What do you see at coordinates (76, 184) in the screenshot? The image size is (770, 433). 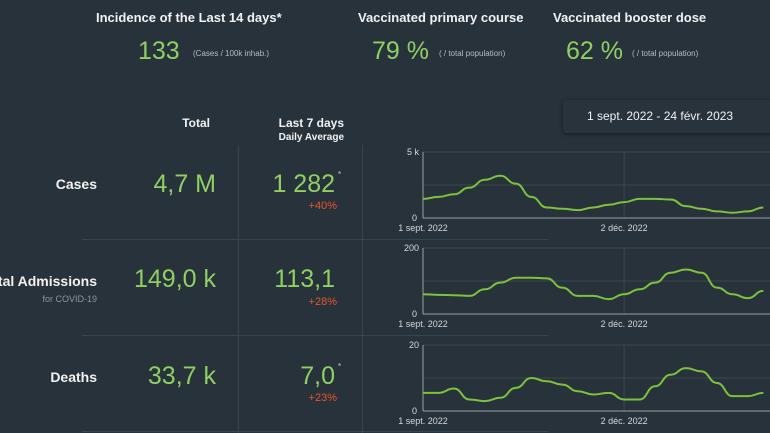 I see `row-label-cases: Cases` at bounding box center [76, 184].